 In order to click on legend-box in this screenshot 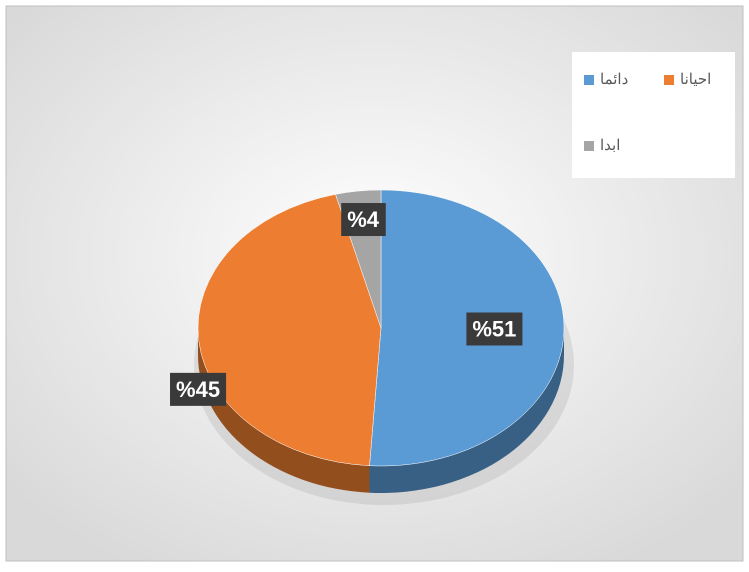, I will do `click(653, 115)`.